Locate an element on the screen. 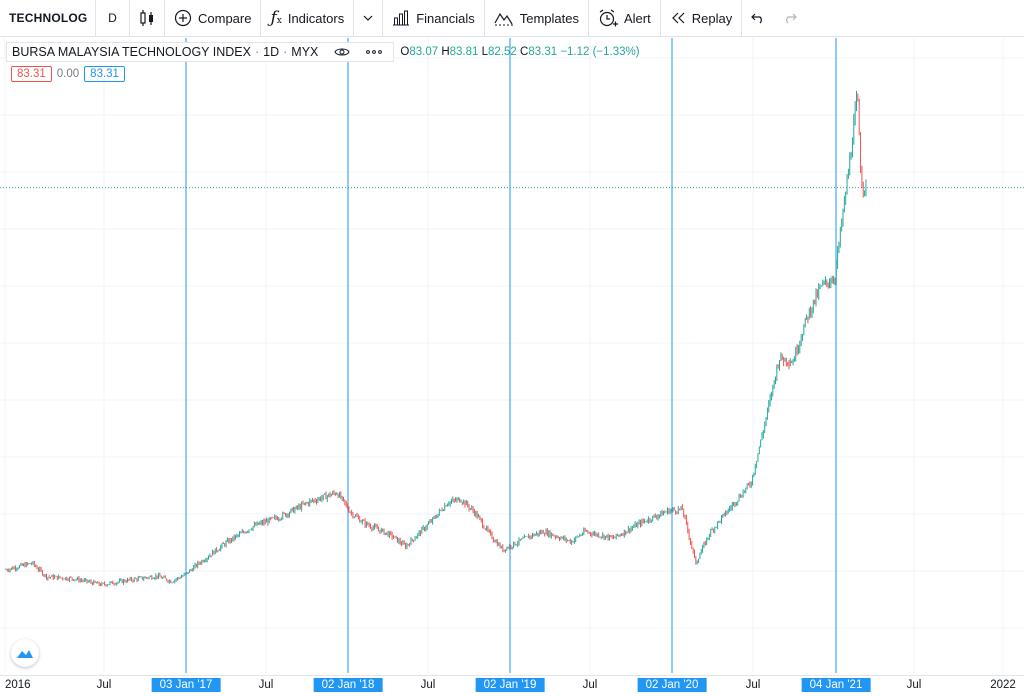  templates-label: Templates is located at coordinates (549, 18).